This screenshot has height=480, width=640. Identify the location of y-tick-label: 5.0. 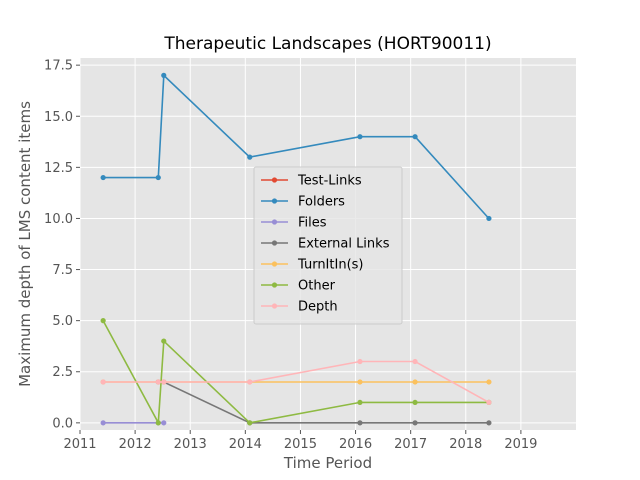
(62, 321).